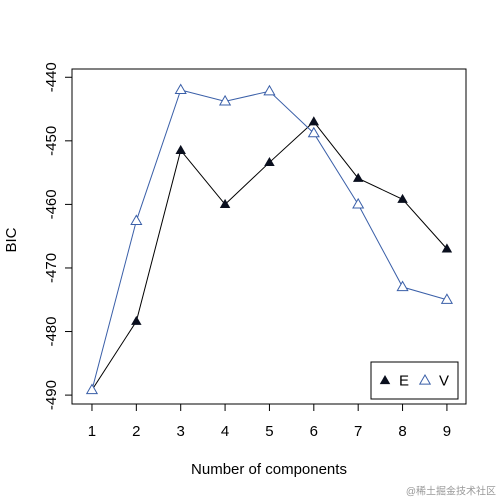 The image size is (502, 502). Describe the element at coordinates (11, 239) in the screenshot. I see `y-axis-label: BIC` at that location.